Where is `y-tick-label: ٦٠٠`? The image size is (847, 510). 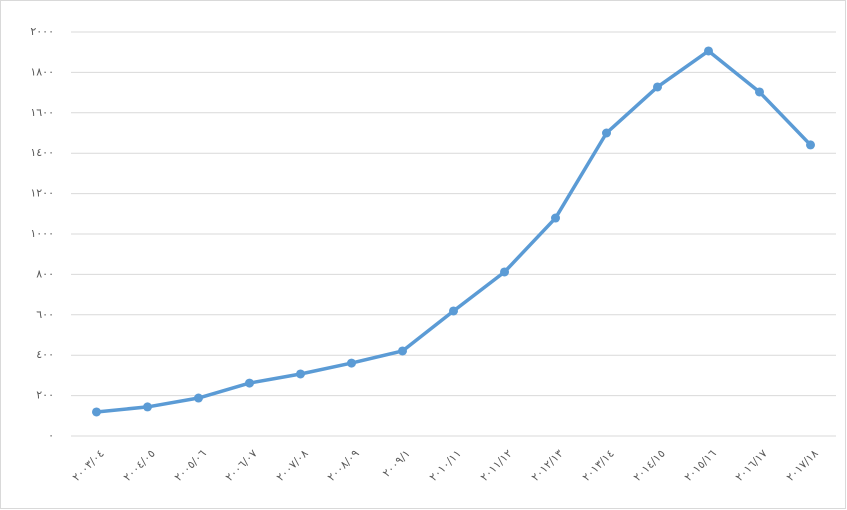 y-tick-label: ٦٠٠ is located at coordinates (45, 314).